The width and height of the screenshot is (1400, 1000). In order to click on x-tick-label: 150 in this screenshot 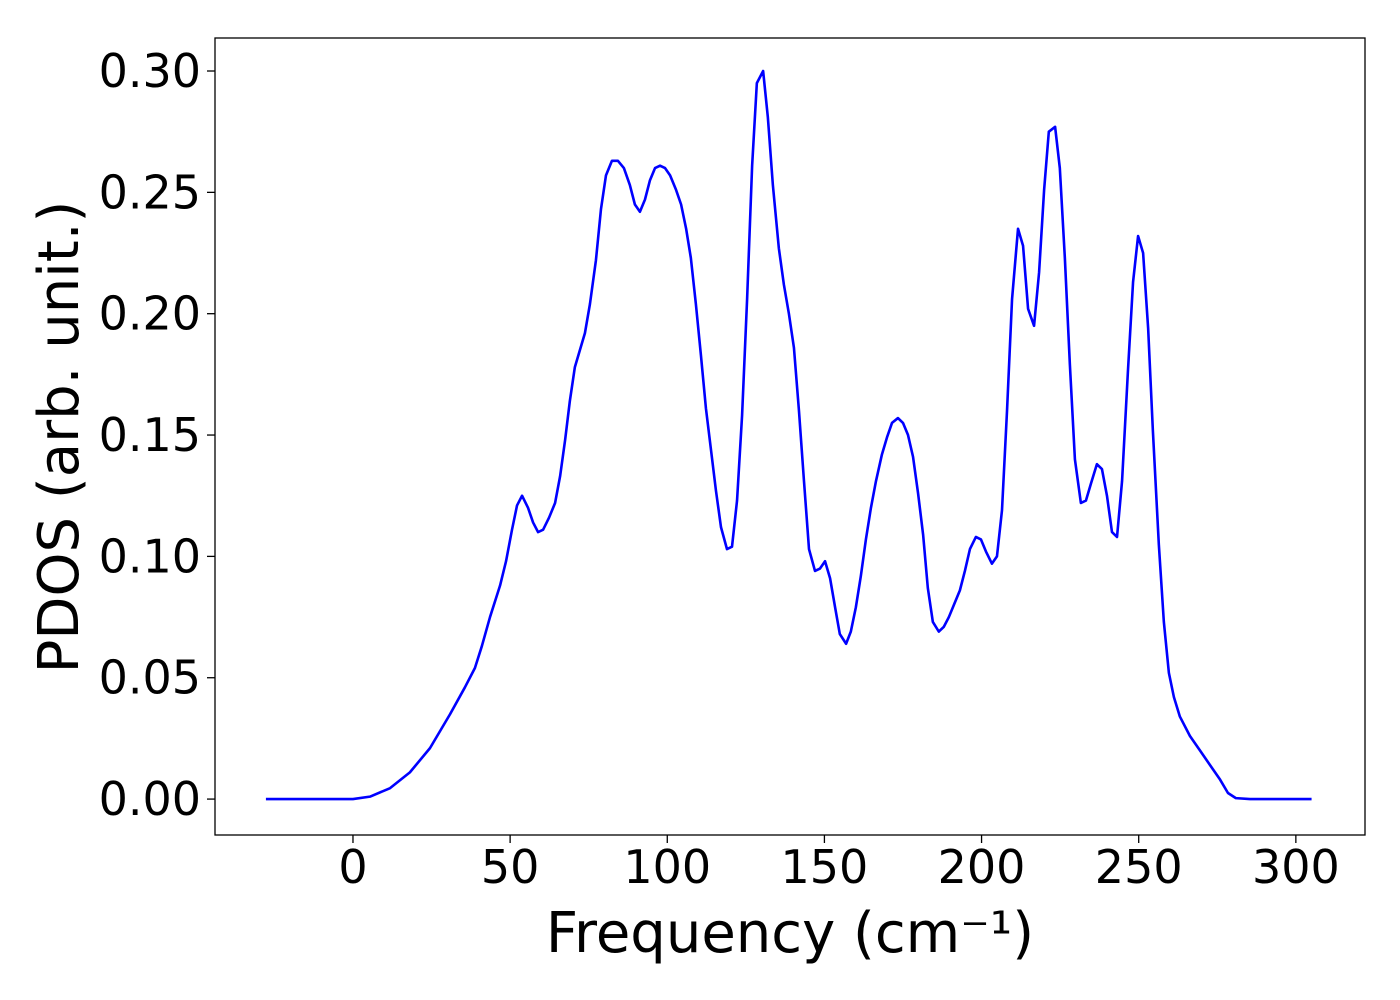, I will do `click(825, 867)`.